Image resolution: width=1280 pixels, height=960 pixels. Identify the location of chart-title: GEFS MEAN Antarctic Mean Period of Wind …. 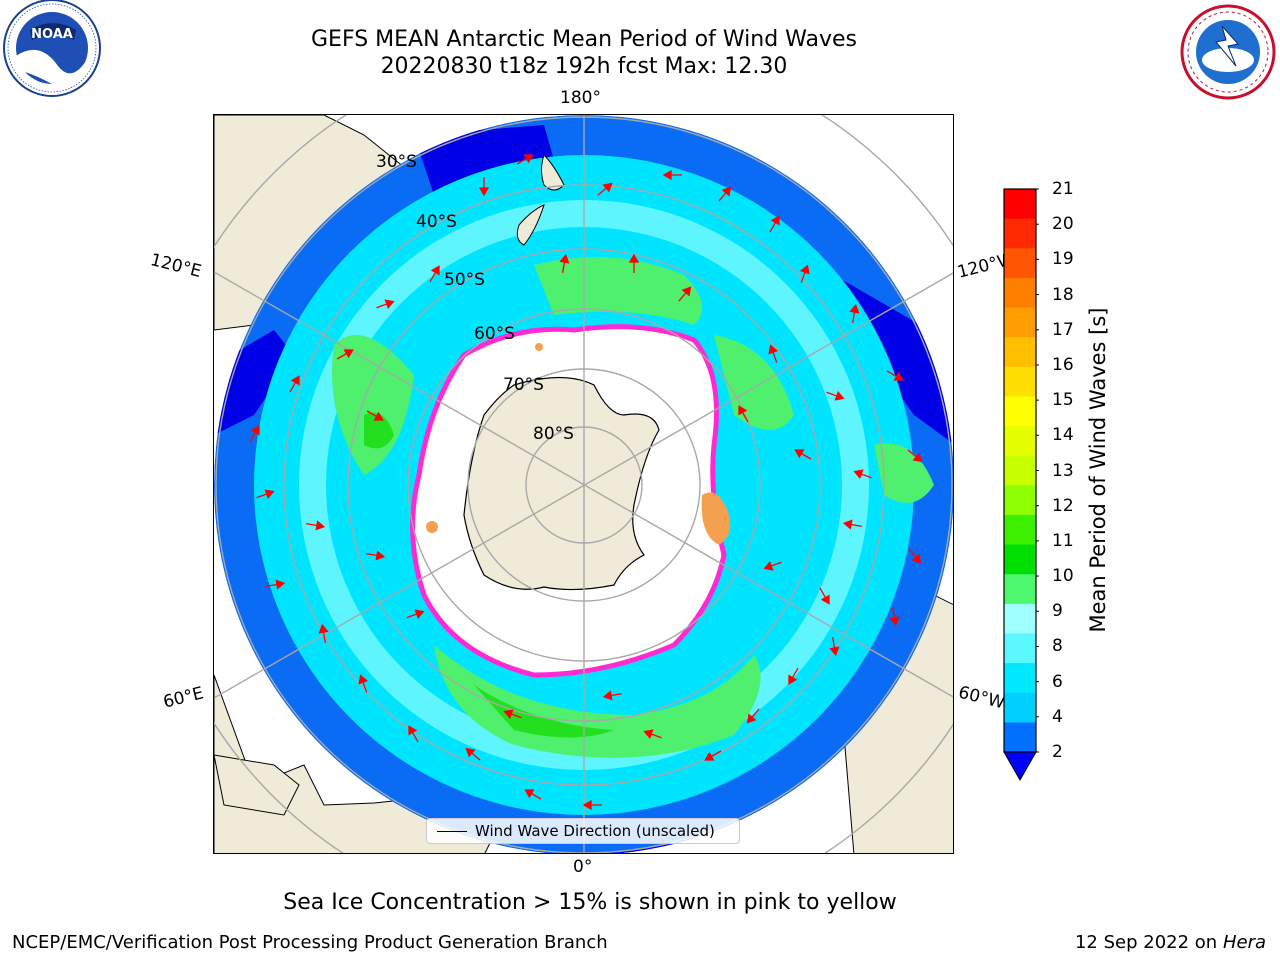
(584, 53).